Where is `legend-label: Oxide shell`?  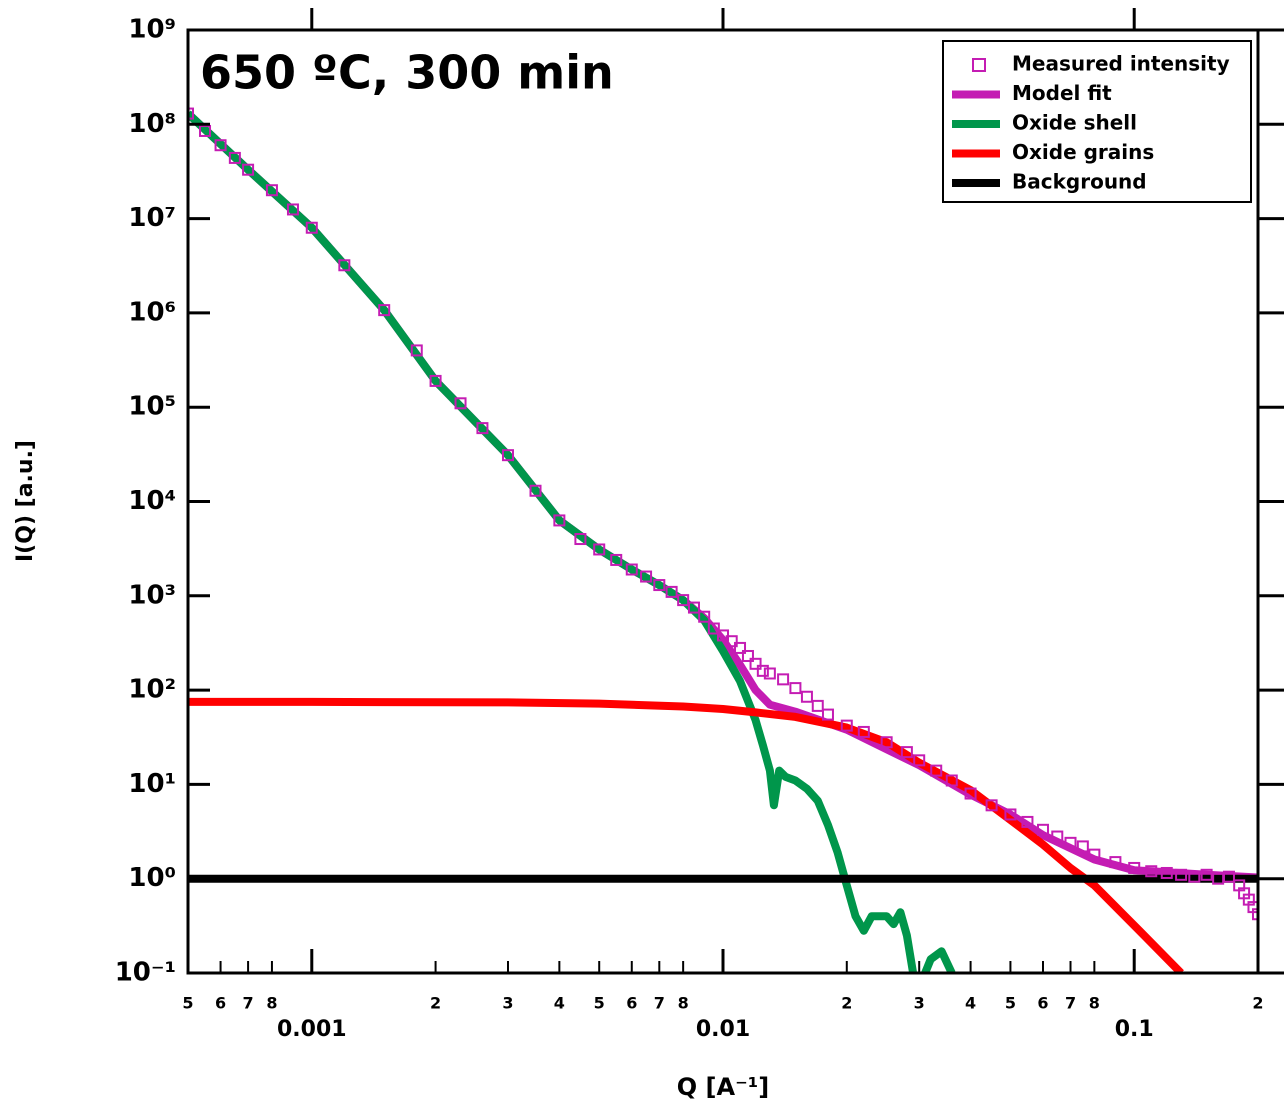
legend-label: Oxide shell is located at coordinates (1074, 123).